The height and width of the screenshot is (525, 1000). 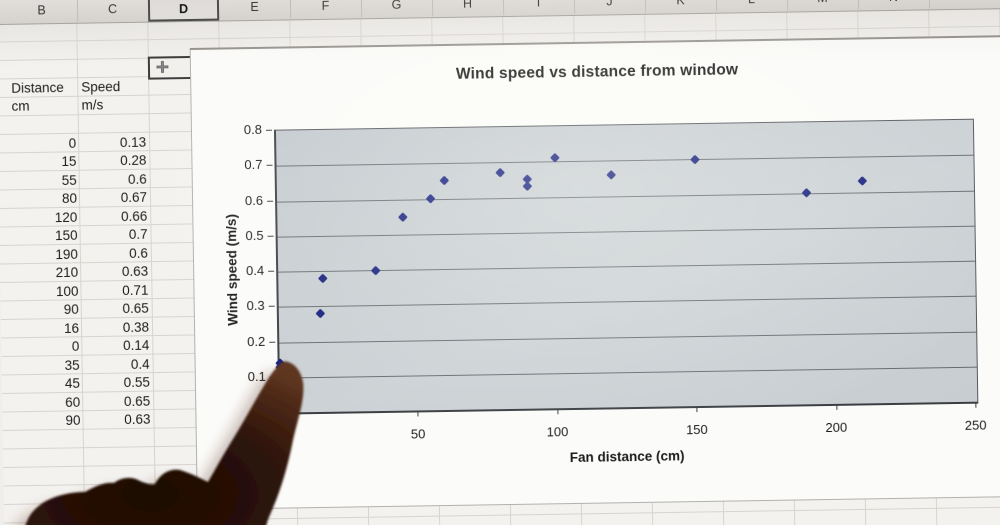 What do you see at coordinates (140, 364) in the screenshot?
I see `speed-cell: 0.4` at bounding box center [140, 364].